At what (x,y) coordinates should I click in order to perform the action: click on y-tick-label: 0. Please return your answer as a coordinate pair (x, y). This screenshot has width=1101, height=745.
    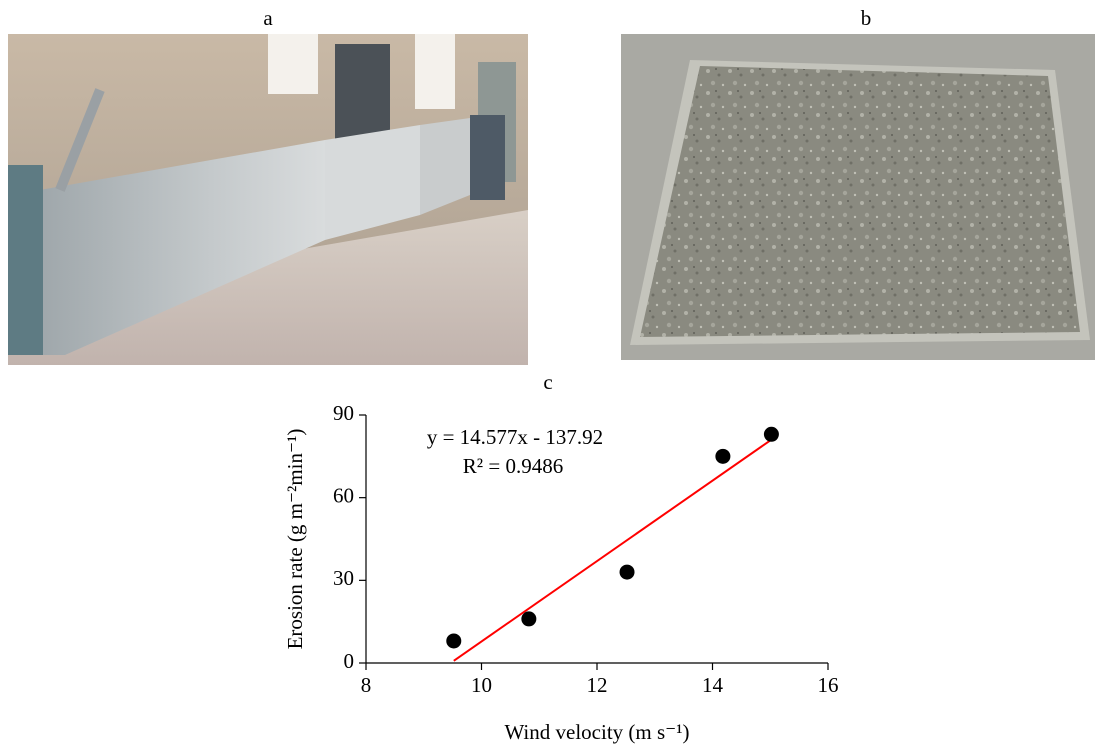
    Looking at the image, I should click on (349, 661).